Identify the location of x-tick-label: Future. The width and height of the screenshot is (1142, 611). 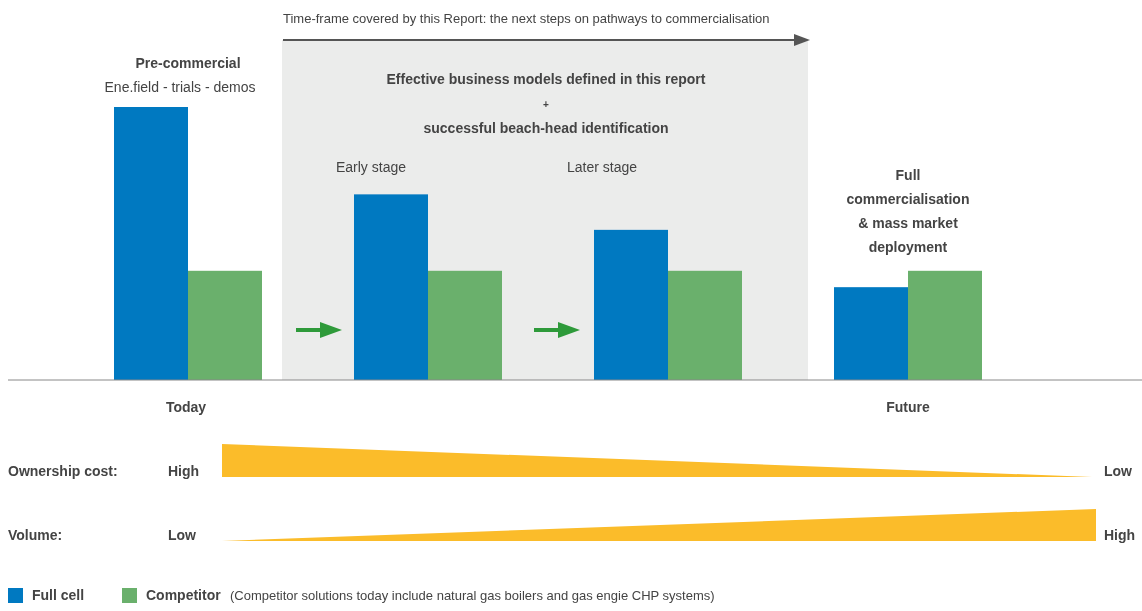
(908, 407).